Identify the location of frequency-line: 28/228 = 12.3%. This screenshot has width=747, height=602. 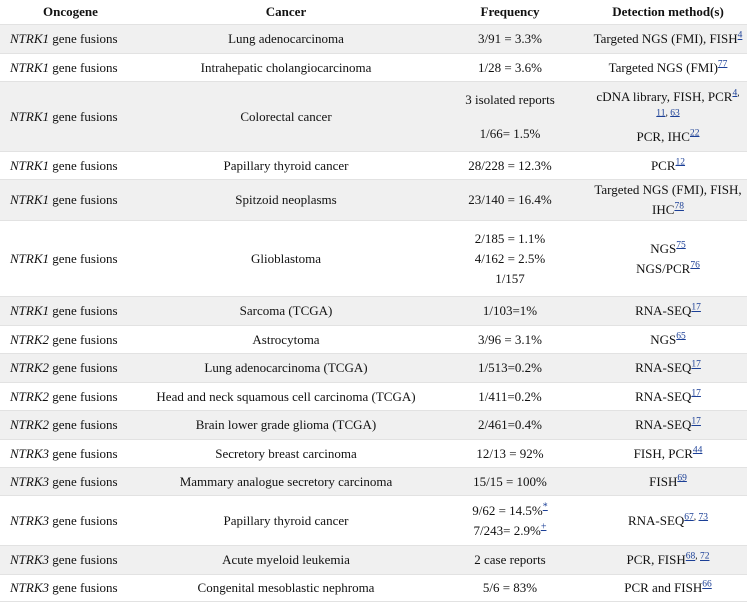
(510, 166).